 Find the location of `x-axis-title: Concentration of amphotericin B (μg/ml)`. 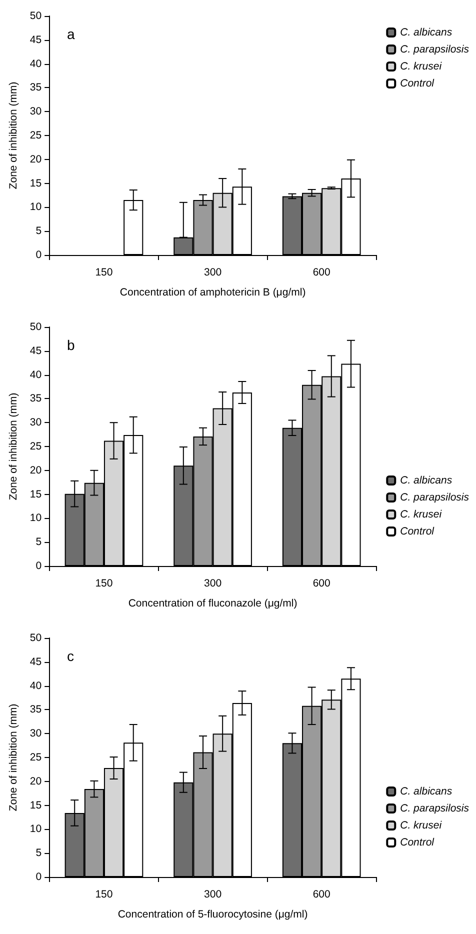

x-axis-title: Concentration of amphotericin B (μg/ml) is located at coordinates (213, 292).